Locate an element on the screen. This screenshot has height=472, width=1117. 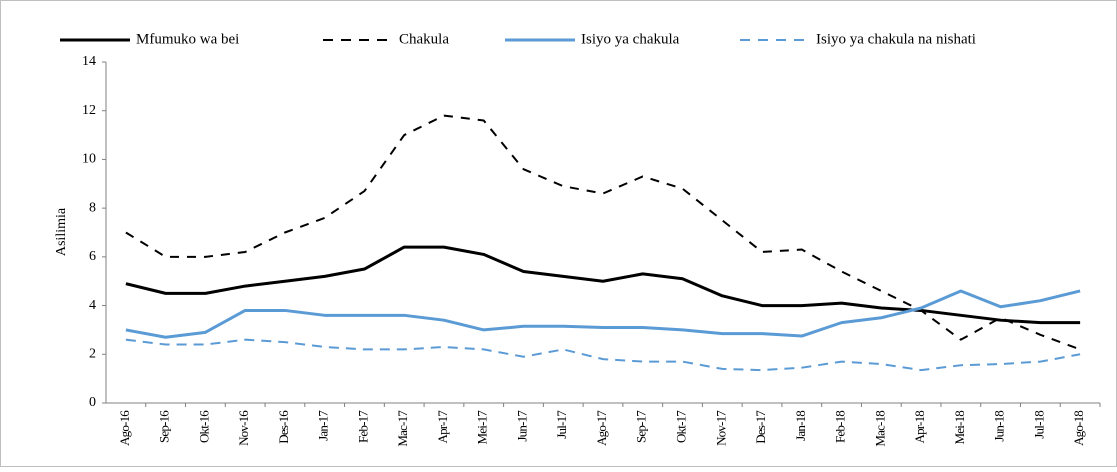
x-tick-label: Mac-17 is located at coordinates (402, 428).